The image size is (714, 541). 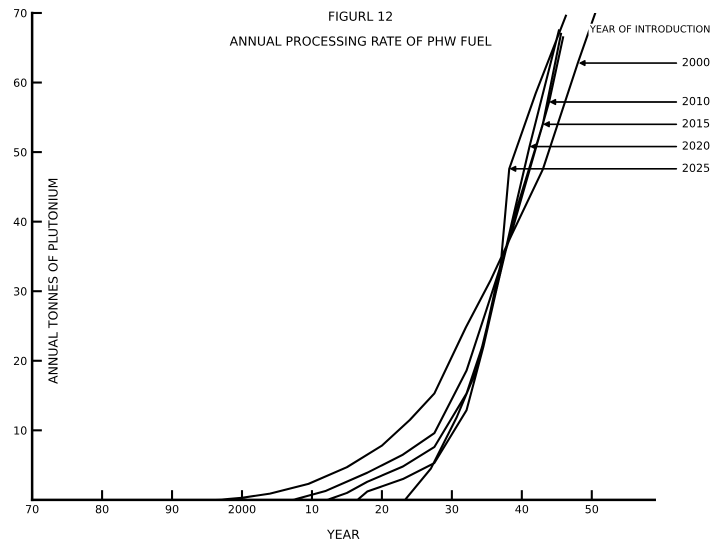 What do you see at coordinates (32, 509) in the screenshot?
I see `x-tick-label: 70` at bounding box center [32, 509].